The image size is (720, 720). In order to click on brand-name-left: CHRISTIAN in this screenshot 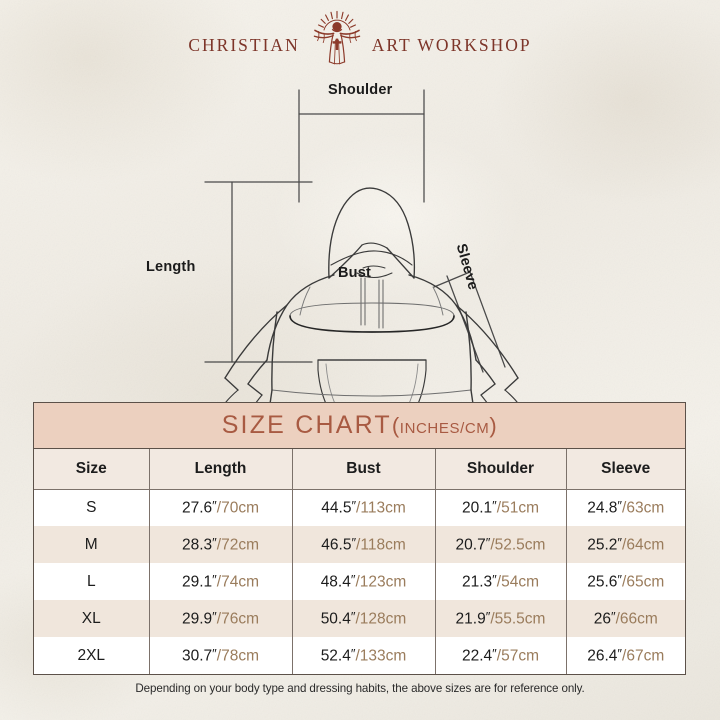, I will do `click(244, 45)`.